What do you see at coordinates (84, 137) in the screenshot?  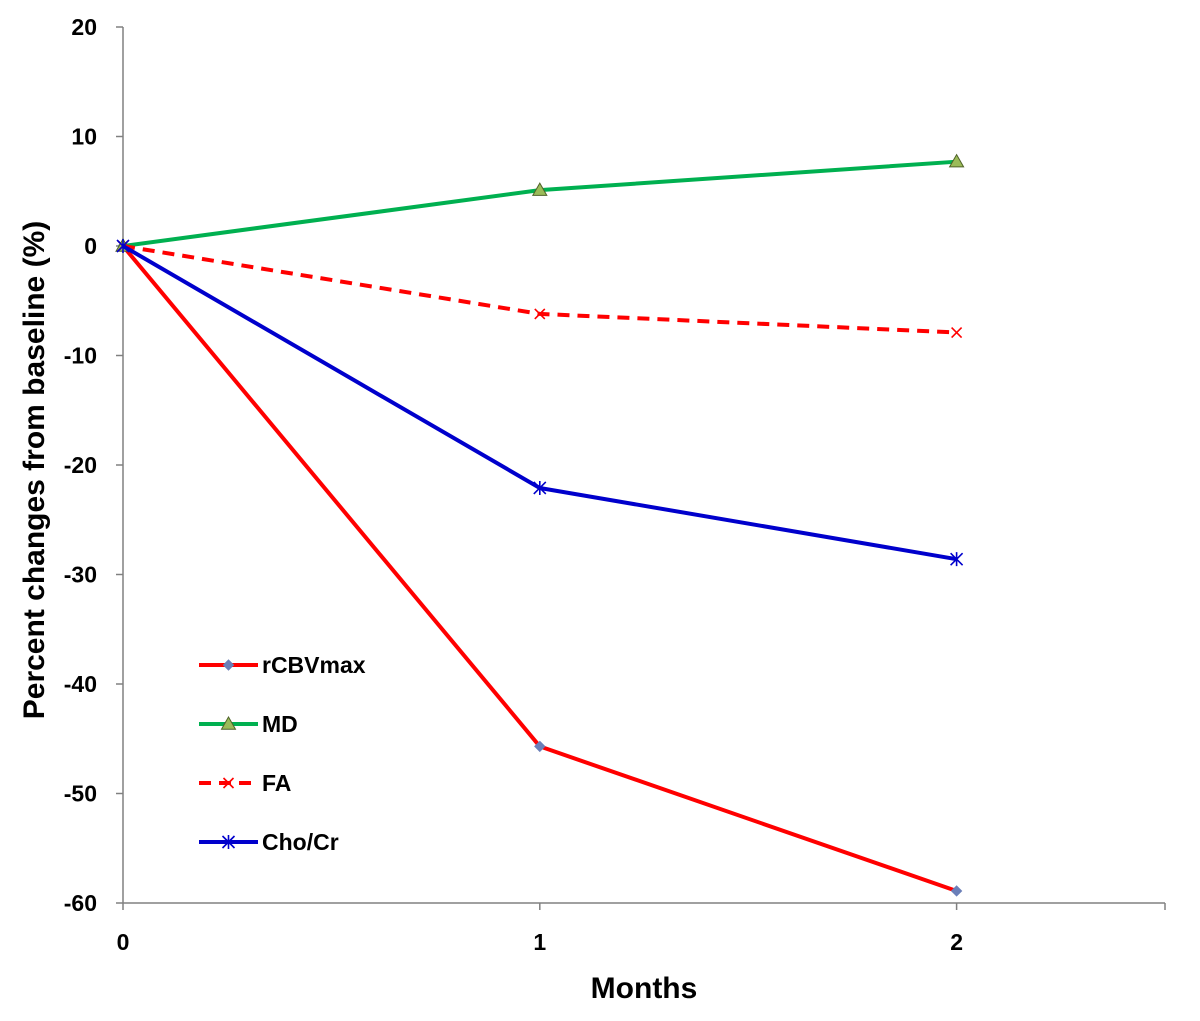 I see `y-tick-label: 10` at bounding box center [84, 137].